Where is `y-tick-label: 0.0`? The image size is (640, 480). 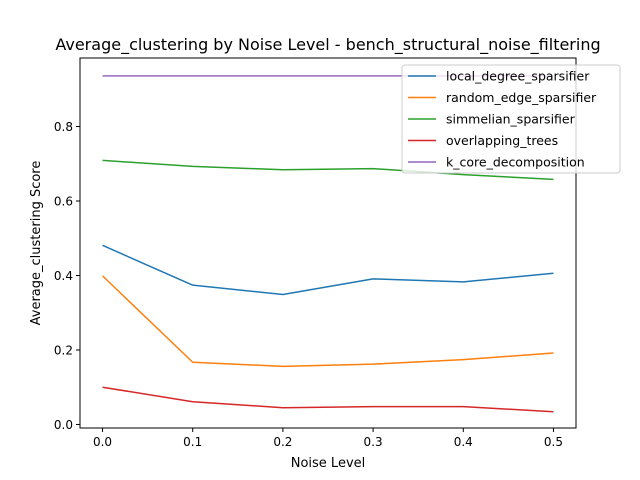
y-tick-label: 0.0 is located at coordinates (63, 425).